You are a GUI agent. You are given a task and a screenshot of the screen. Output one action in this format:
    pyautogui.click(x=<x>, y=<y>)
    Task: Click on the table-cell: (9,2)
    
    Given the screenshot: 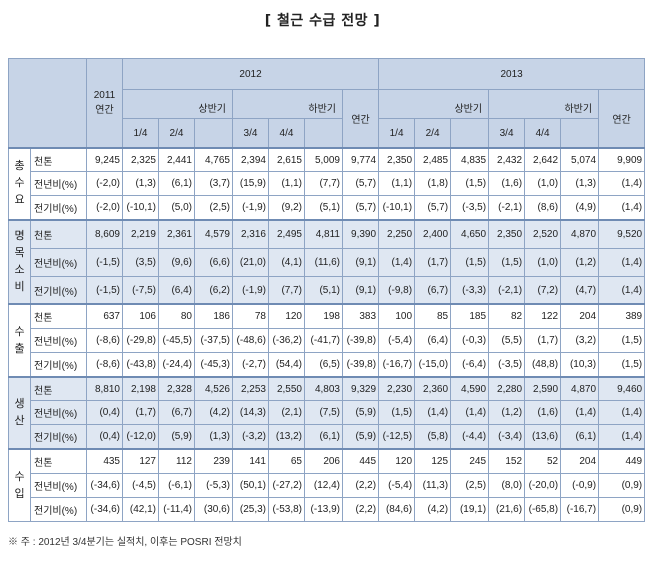 What is the action you would take?
    pyautogui.click(x=286, y=208)
    